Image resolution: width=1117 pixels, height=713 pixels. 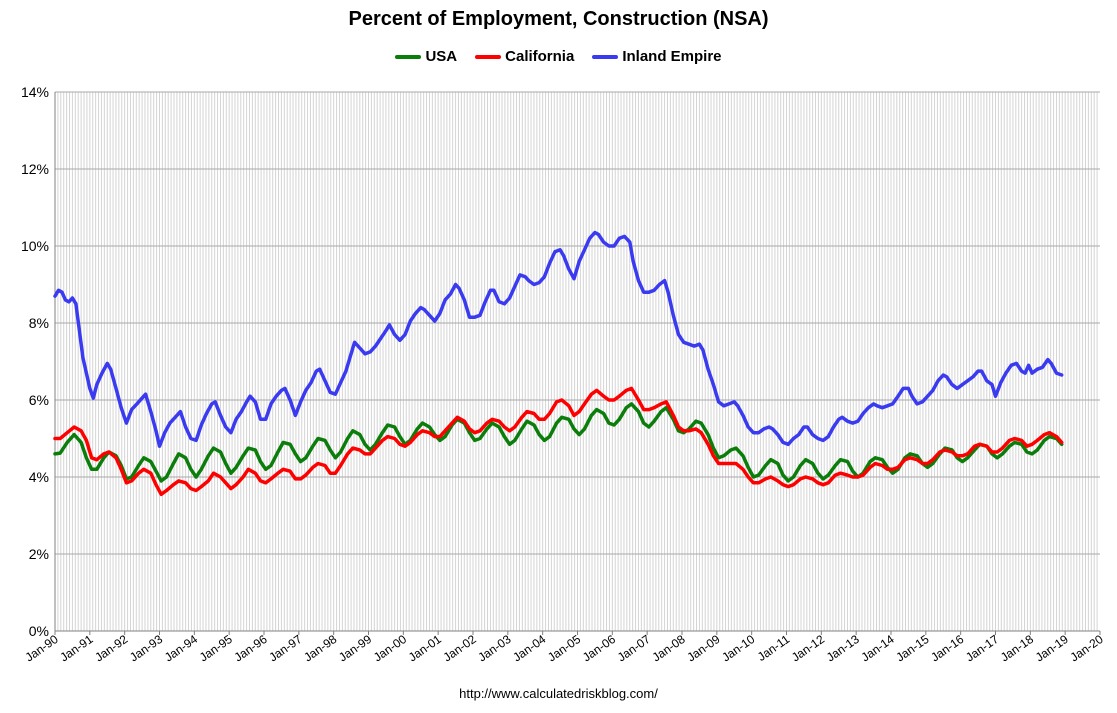 What do you see at coordinates (669, 648) in the screenshot?
I see `x-tick-label: Jan-08` at bounding box center [669, 648].